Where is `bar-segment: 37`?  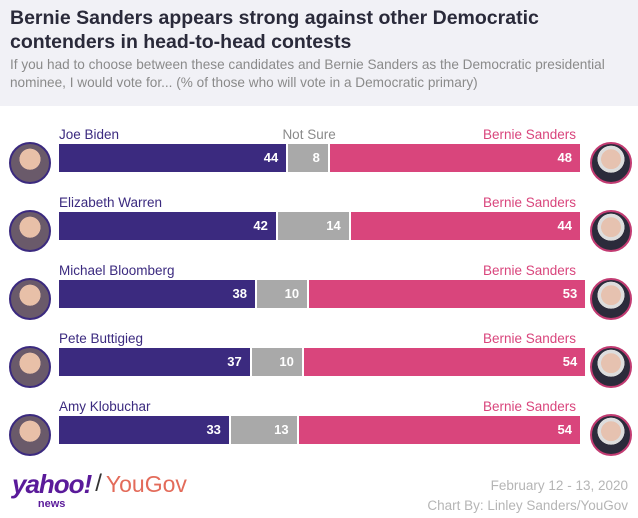
bar-segment: 37 is located at coordinates (154, 362).